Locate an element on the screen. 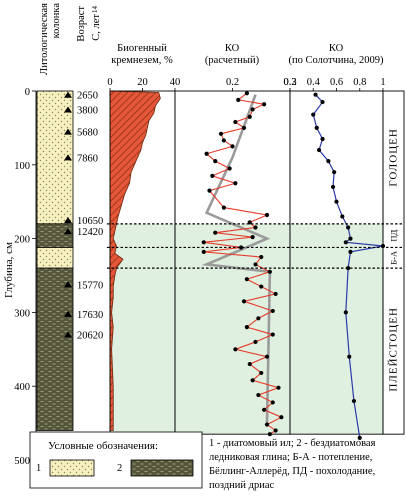 This screenshot has width=406, height=500. depth-tick-label: 300 is located at coordinates (22, 313).